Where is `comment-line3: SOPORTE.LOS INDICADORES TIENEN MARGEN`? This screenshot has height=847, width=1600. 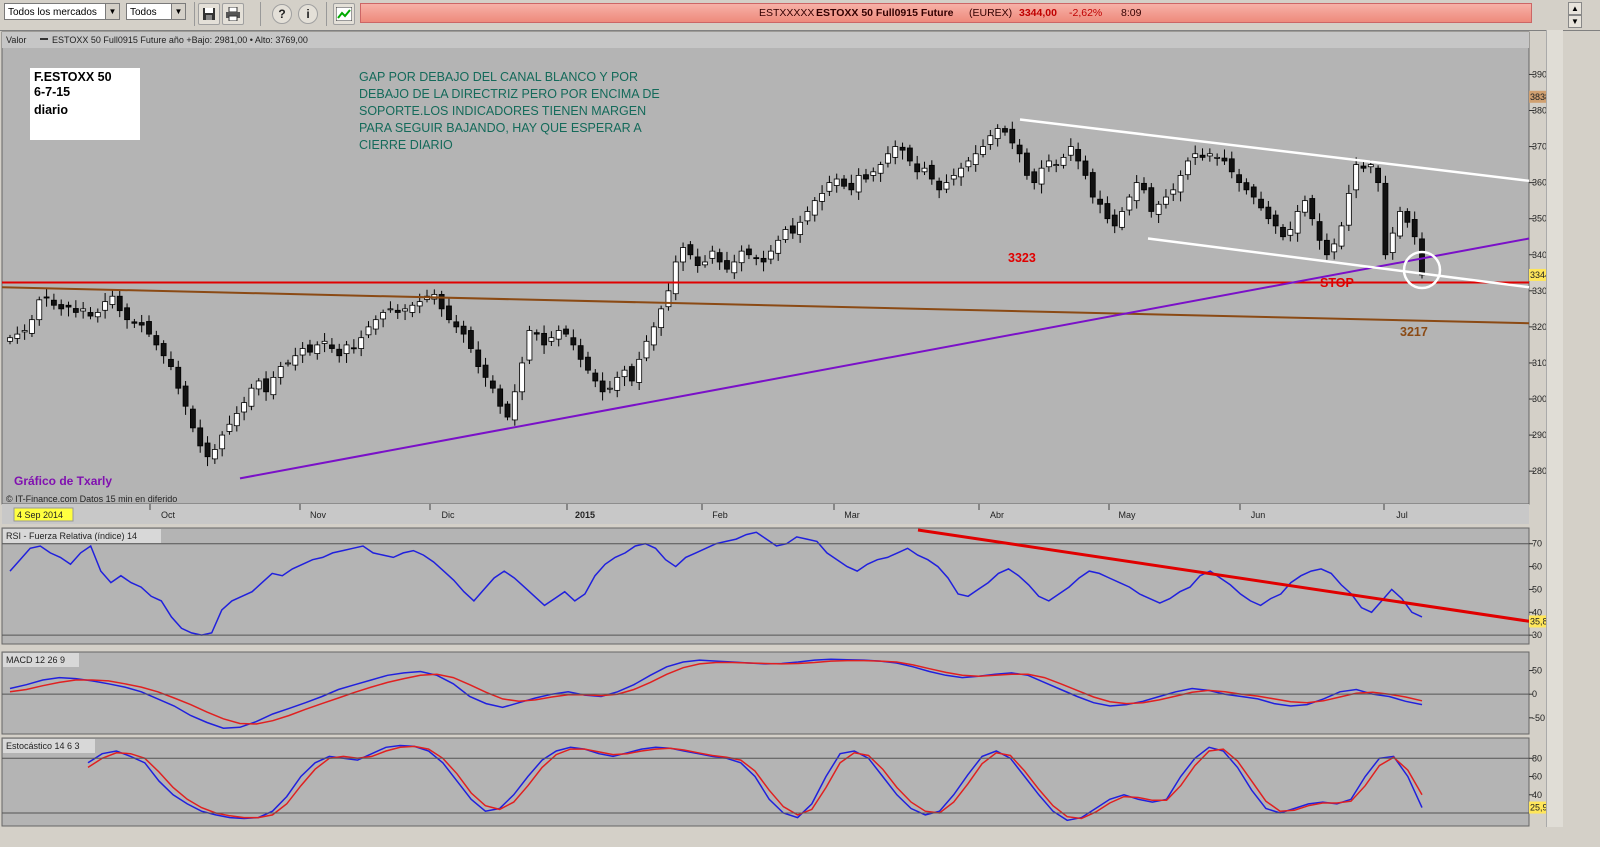
comment-line3: SOPORTE.LOS INDICADORES TIENEN MARGEN is located at coordinates (502, 111).